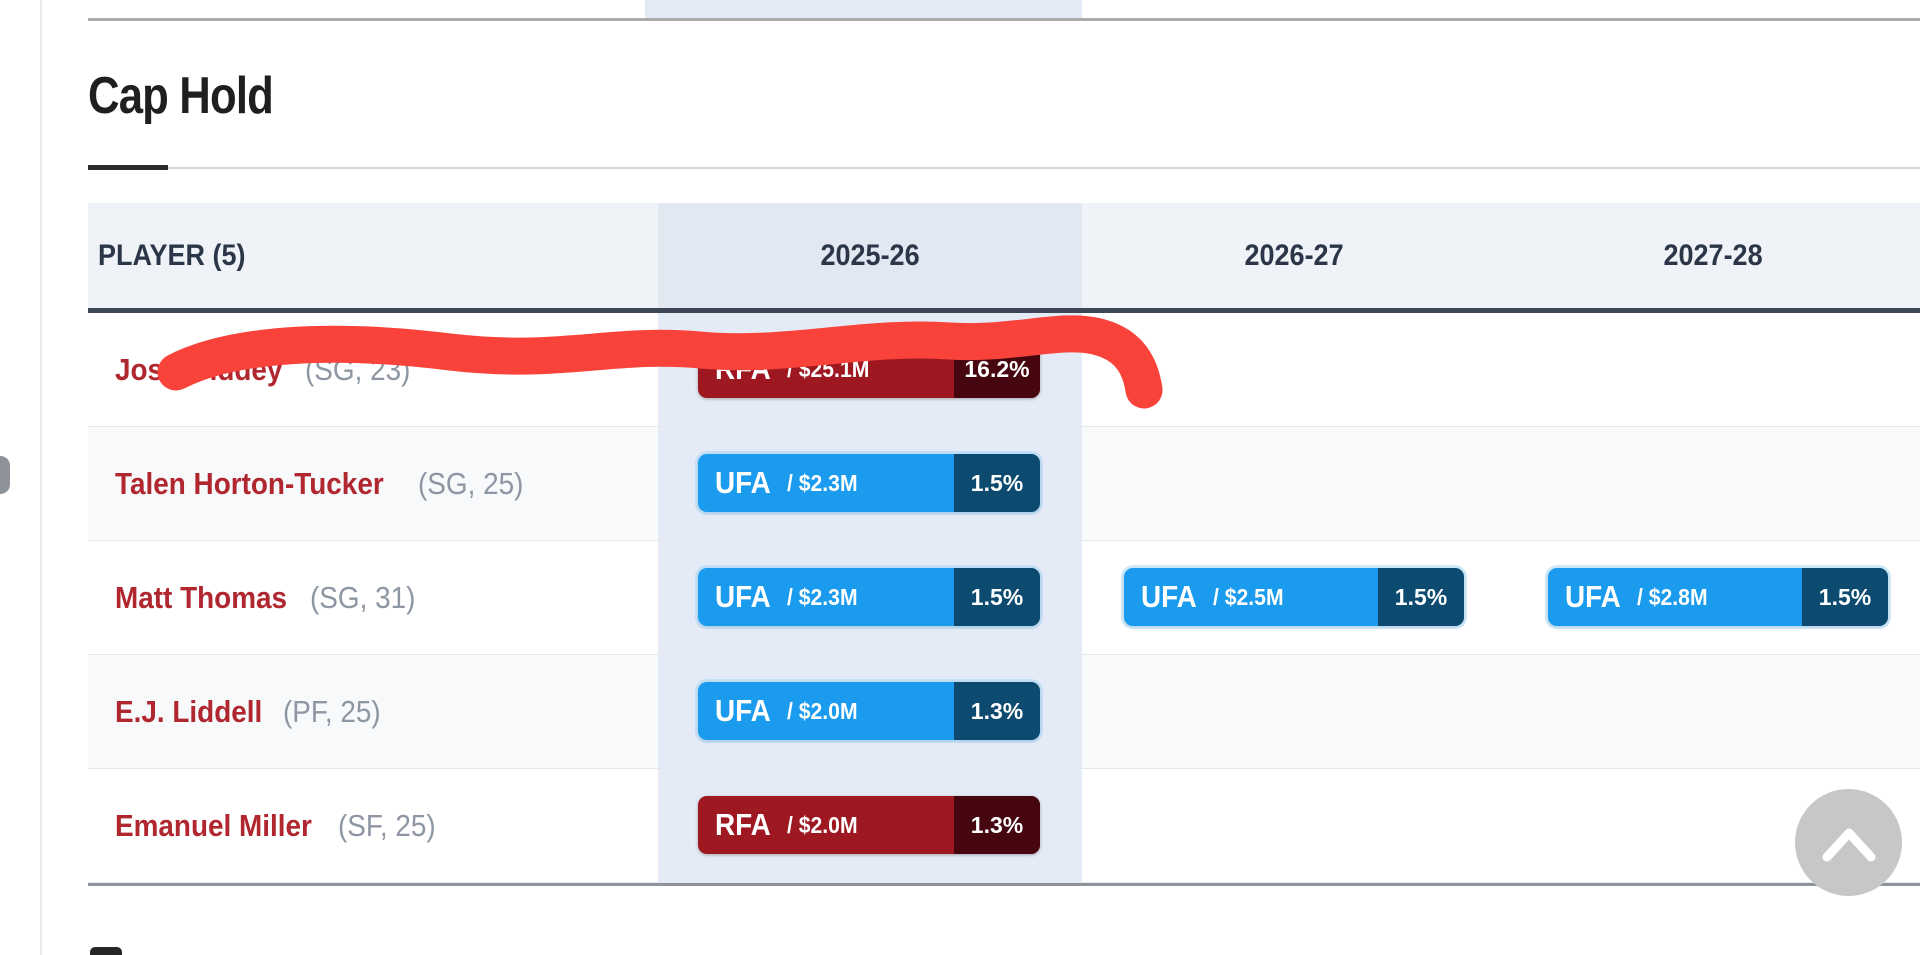  I want to click on badge-cap-percentage: 16.2%, so click(997, 369).